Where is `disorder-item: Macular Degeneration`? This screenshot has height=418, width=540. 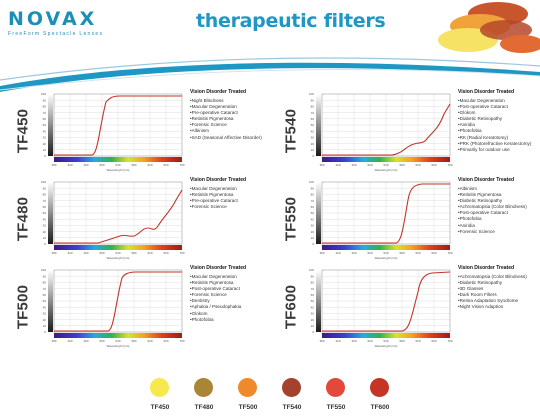
disorder-item: Macular Degeneration is located at coordinates (234, 277).